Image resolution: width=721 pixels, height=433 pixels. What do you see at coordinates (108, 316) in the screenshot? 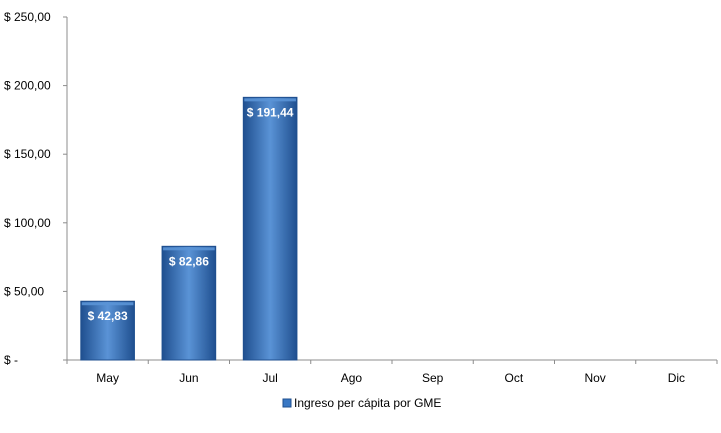
I see `data-label: $ 42,83` at bounding box center [108, 316].